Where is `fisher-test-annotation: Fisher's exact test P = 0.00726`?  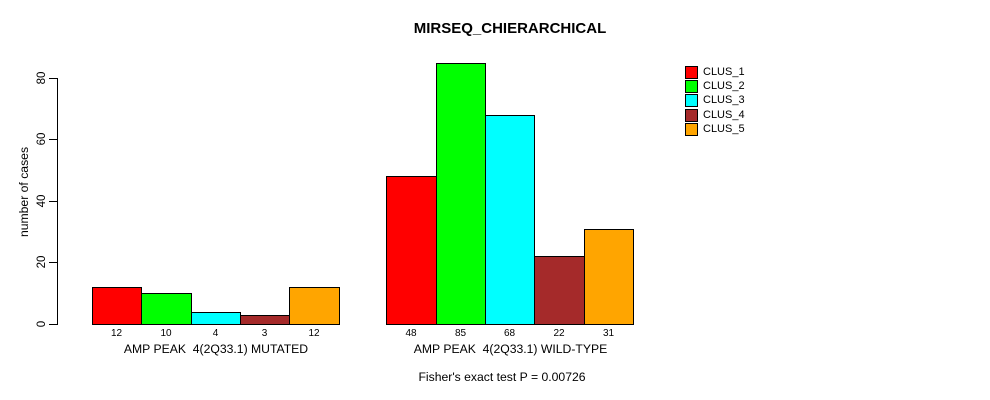
fisher-test-annotation: Fisher's exact test P = 0.00726 is located at coordinates (502, 377).